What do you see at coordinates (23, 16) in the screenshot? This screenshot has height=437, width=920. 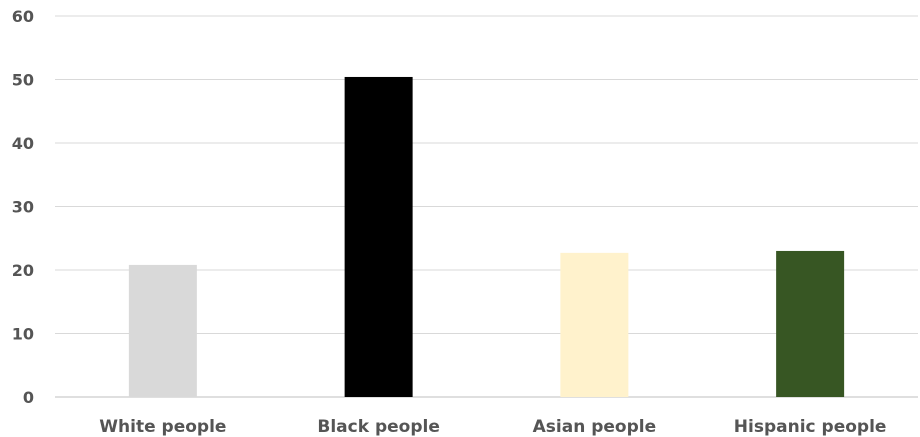 I see `y-tick-label: 60` at bounding box center [23, 16].